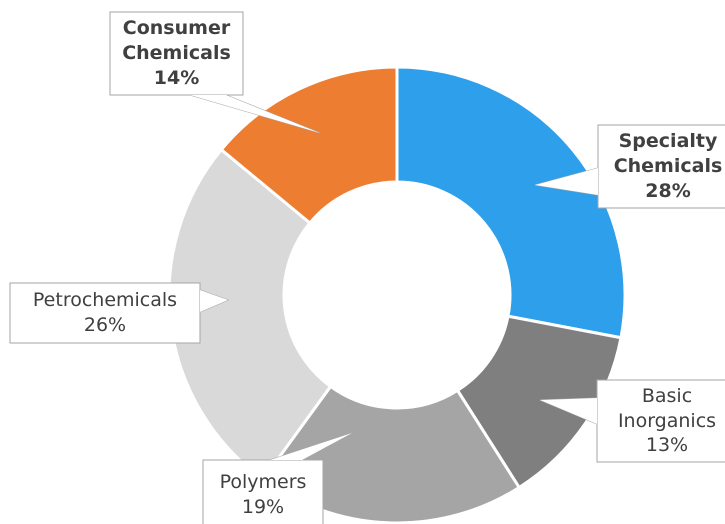 The height and width of the screenshot is (524, 725). Describe the element at coordinates (667, 445) in the screenshot. I see `value-label: 13%` at that location.